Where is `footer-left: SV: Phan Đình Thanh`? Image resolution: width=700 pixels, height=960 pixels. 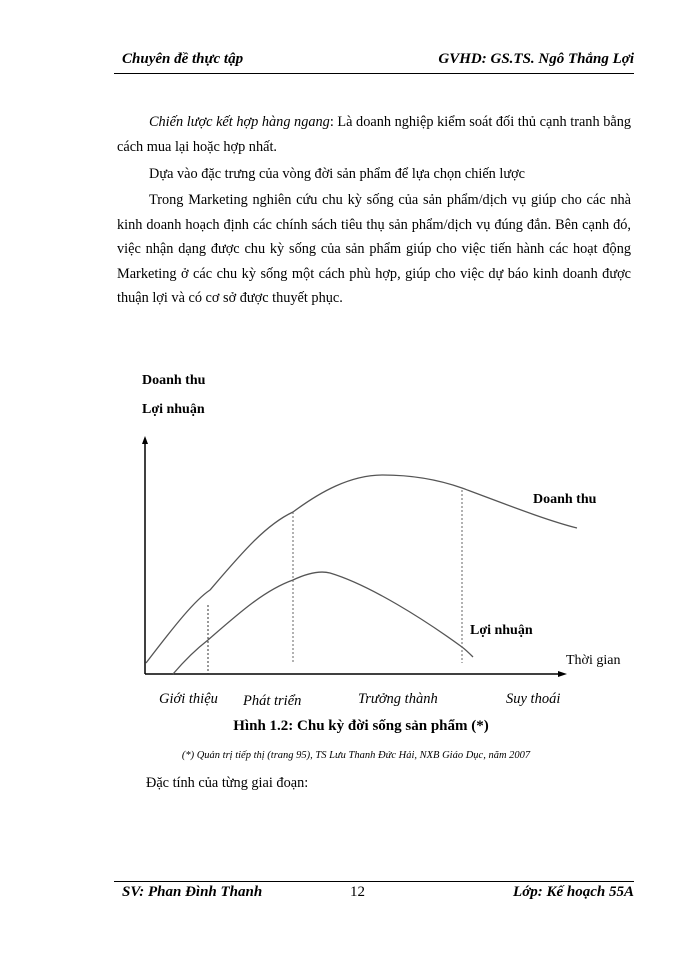
footer-left: SV: Phan Đình Thanh is located at coordinates (192, 892).